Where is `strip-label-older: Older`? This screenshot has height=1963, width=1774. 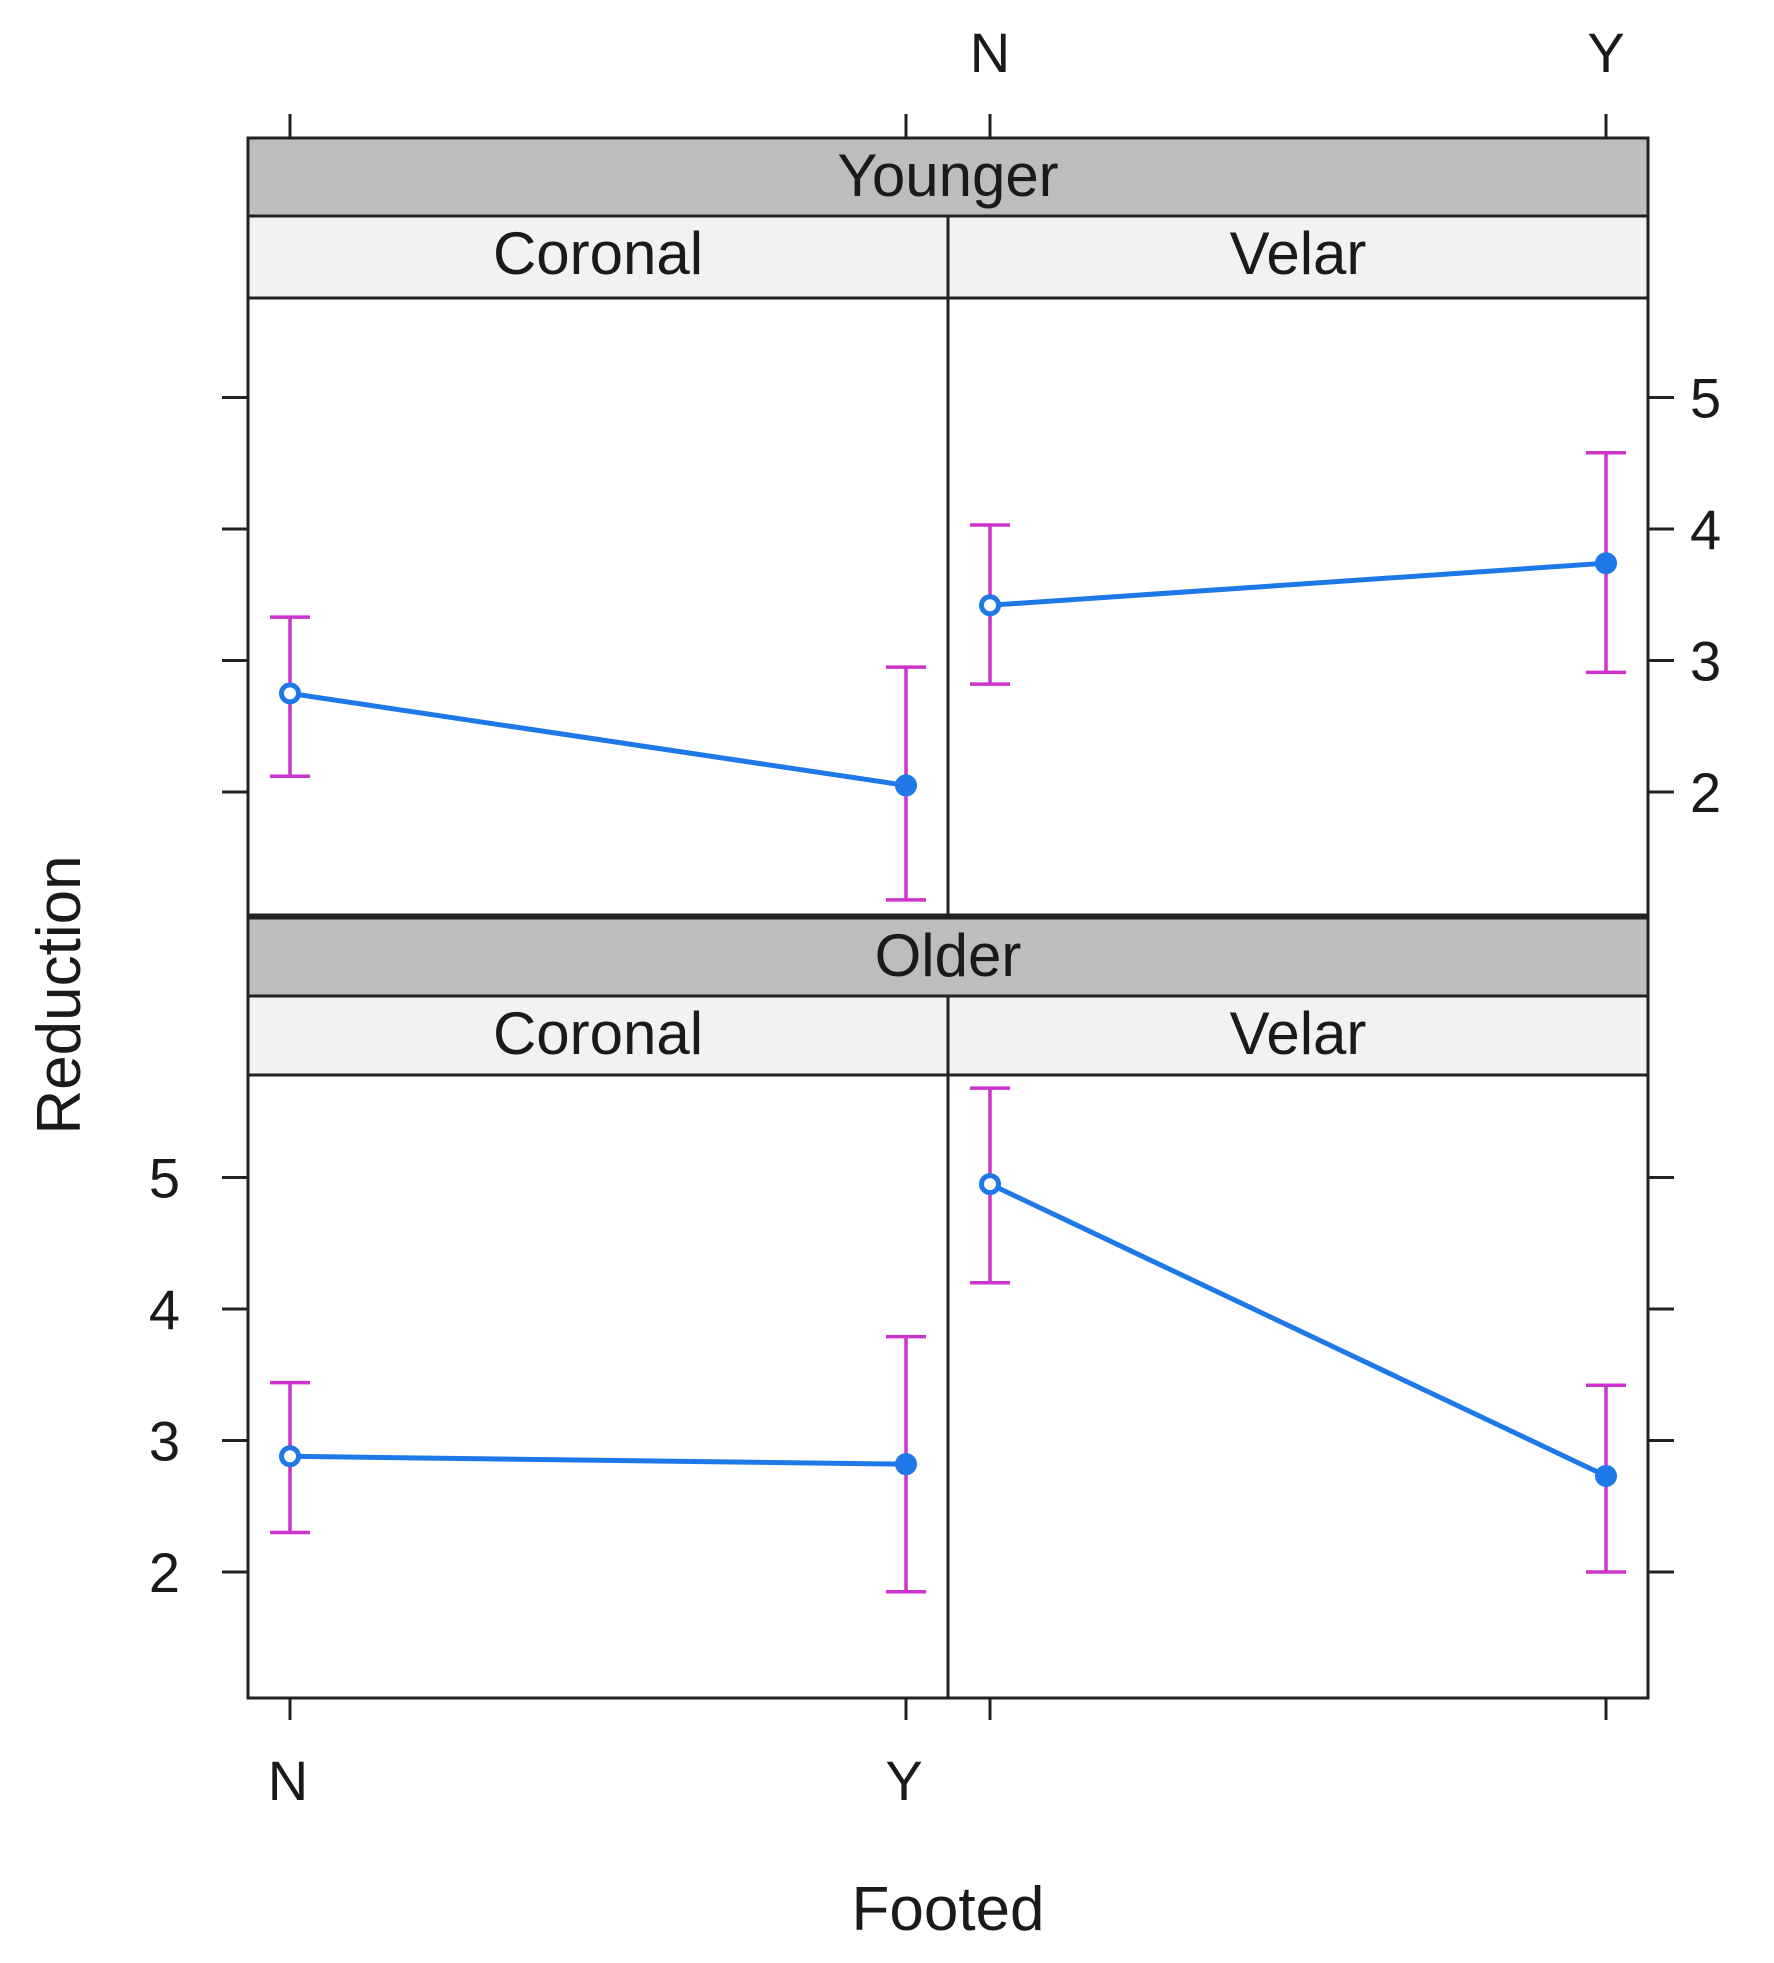 strip-label-older: Older is located at coordinates (948, 955).